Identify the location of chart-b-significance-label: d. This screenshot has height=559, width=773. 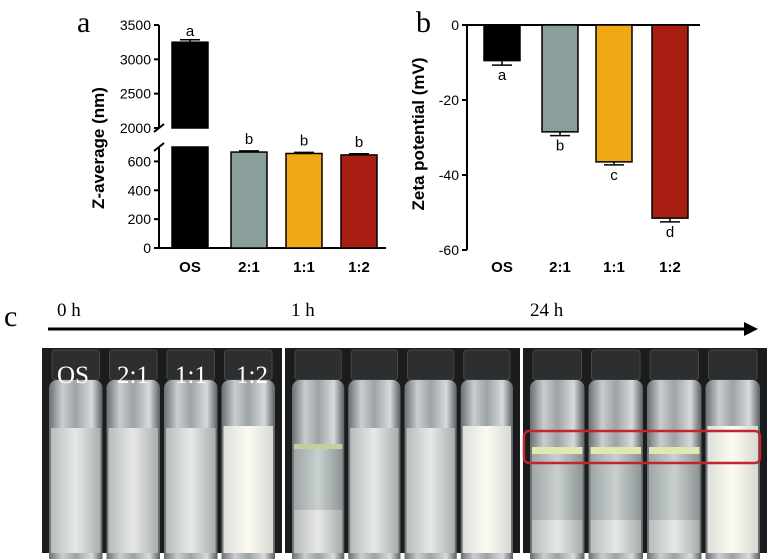
(670, 232).